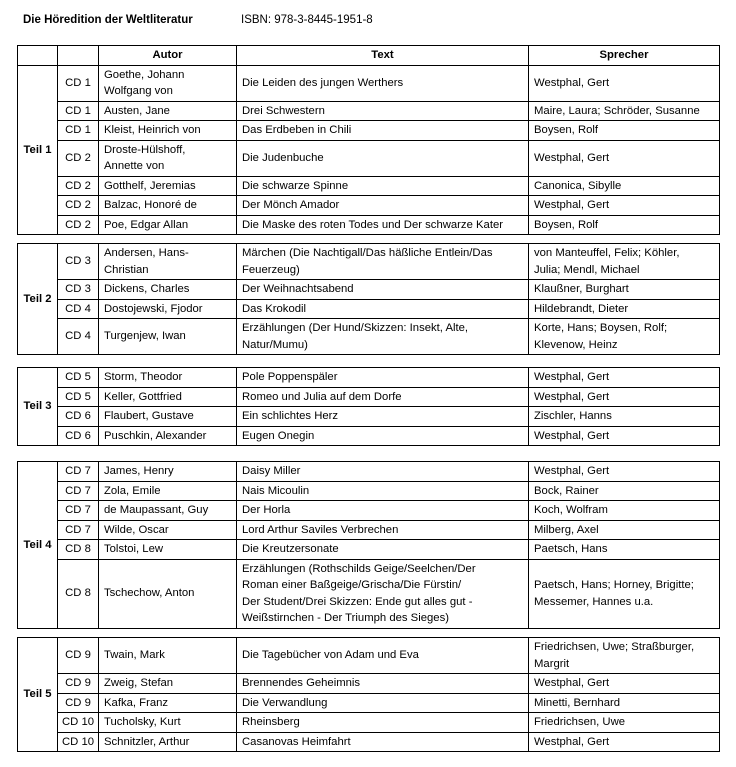 The image size is (736, 767). Describe the element at coordinates (624, 110) in the screenshot. I see `sprecher-cell: Maire, Laura; Schröder, Susanne` at that location.